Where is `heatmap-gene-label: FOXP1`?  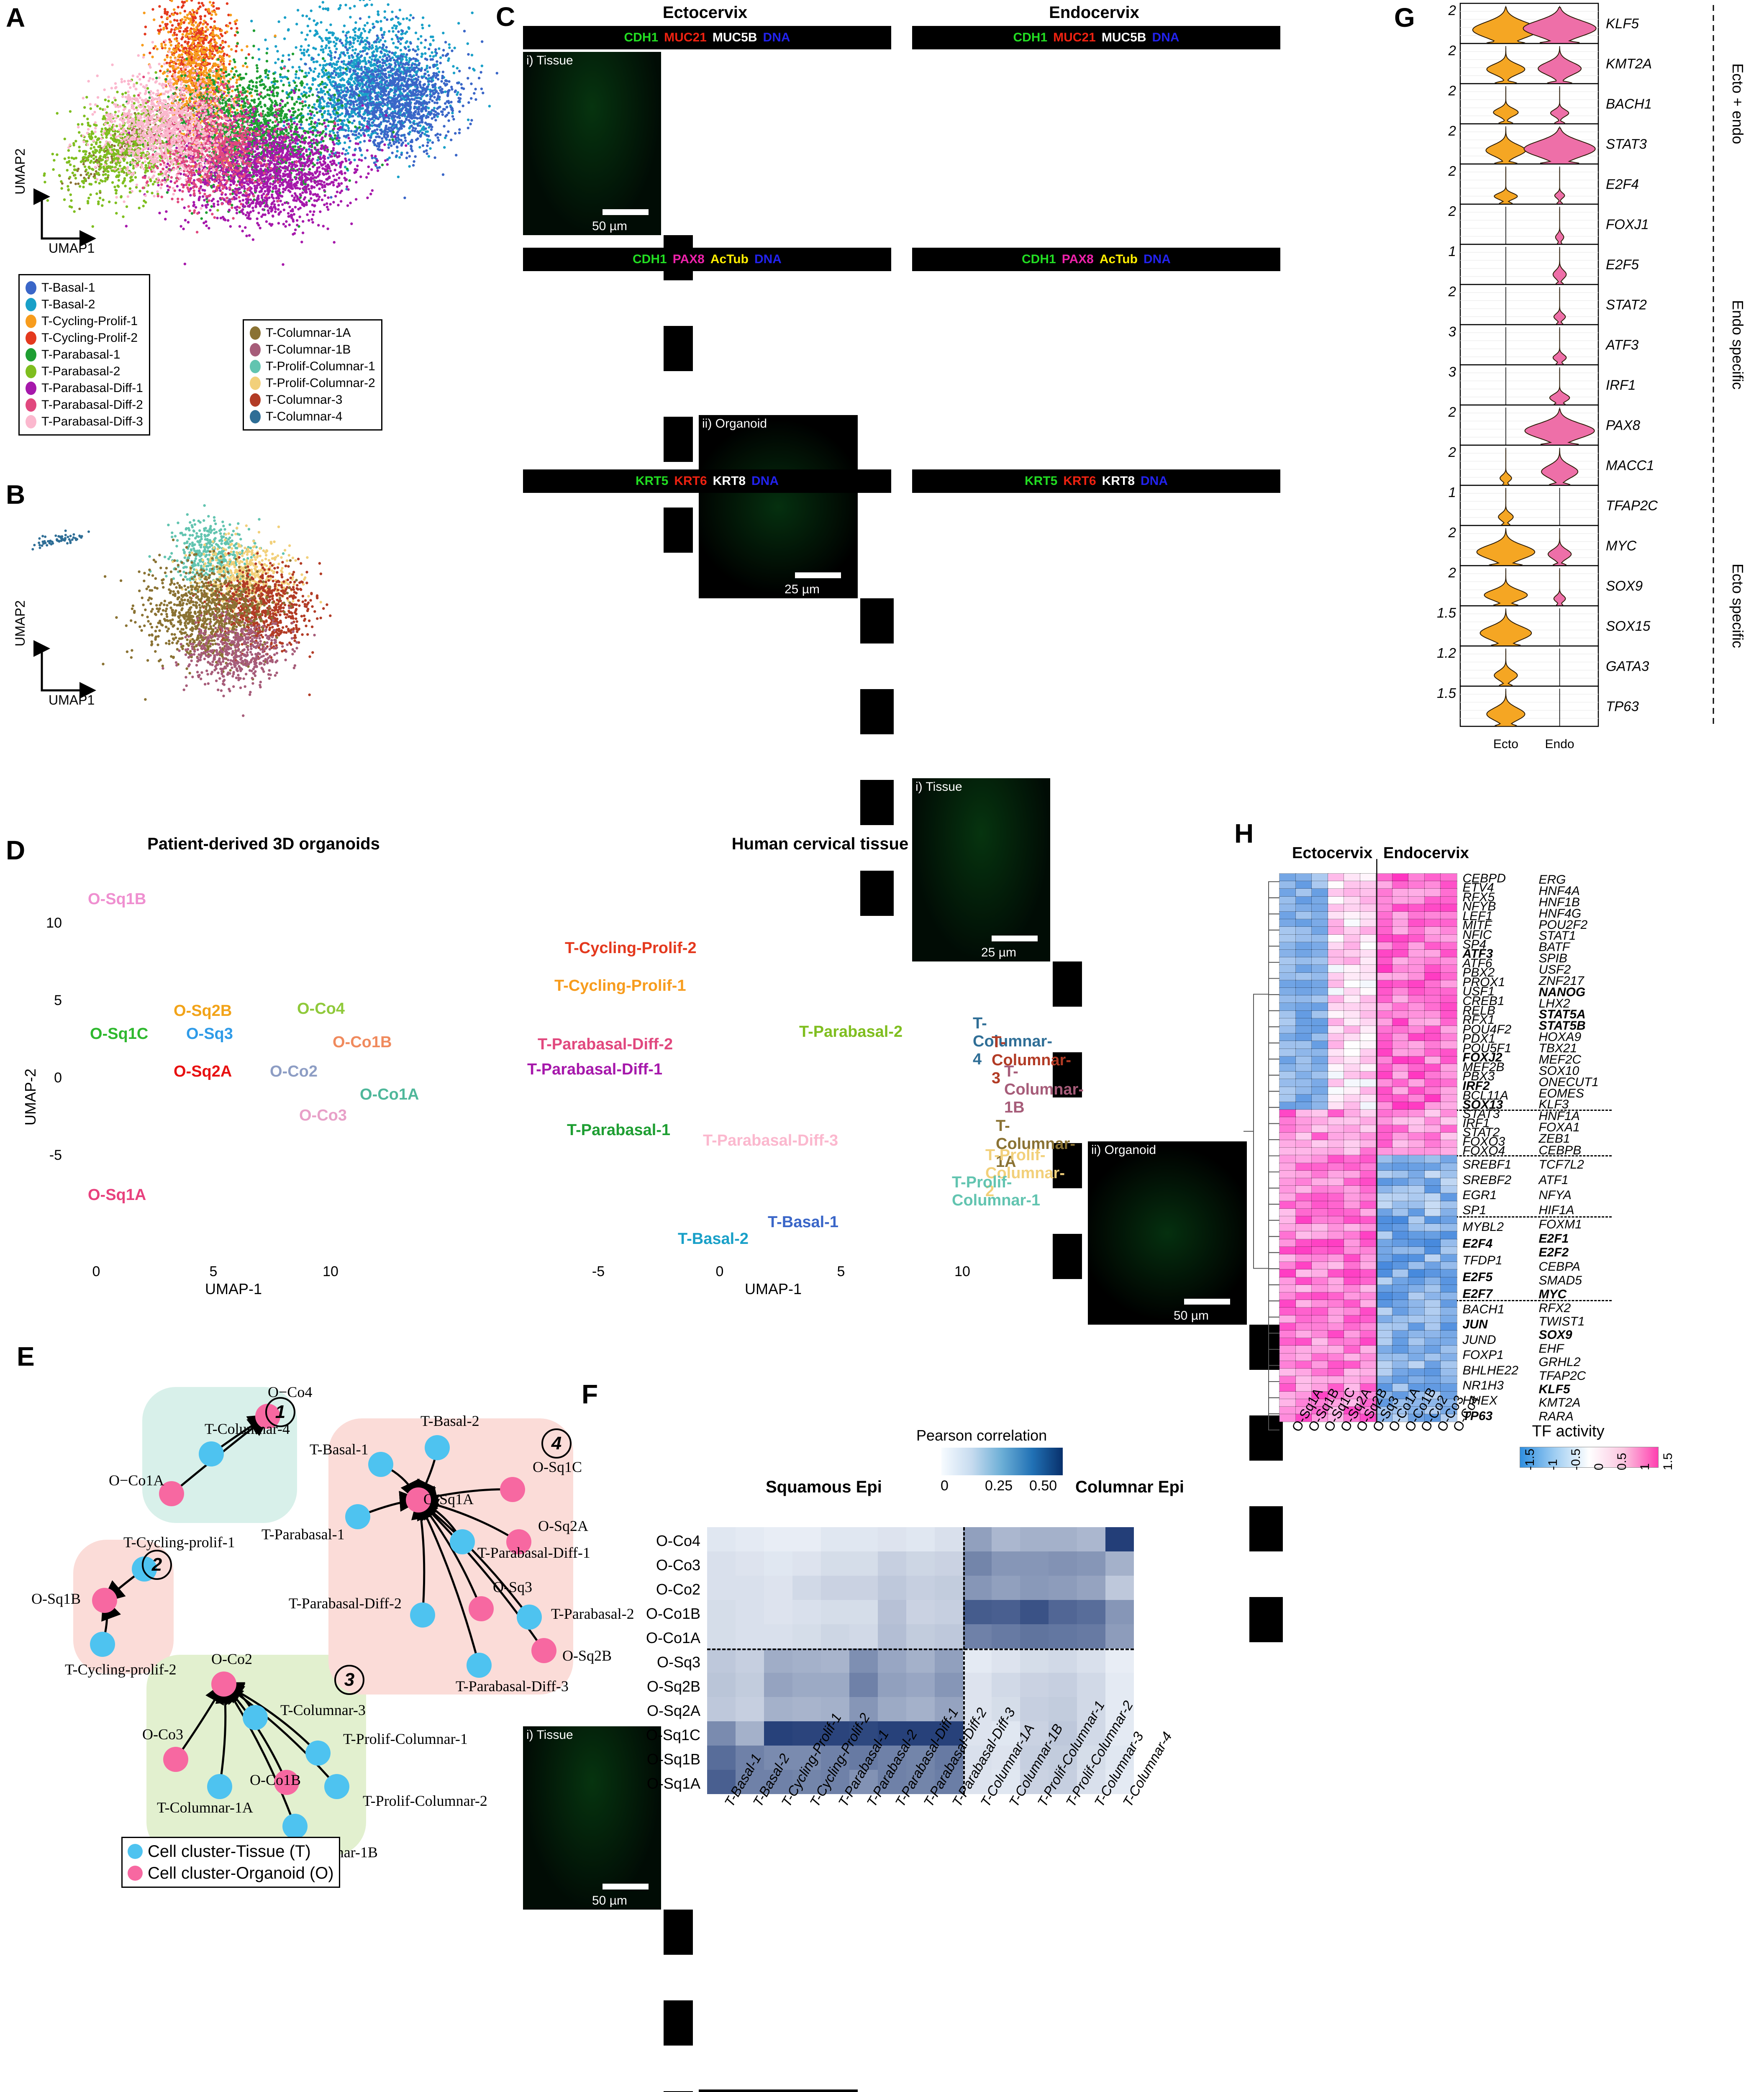 heatmap-gene-label: FOXP1 is located at coordinates (1483, 1355).